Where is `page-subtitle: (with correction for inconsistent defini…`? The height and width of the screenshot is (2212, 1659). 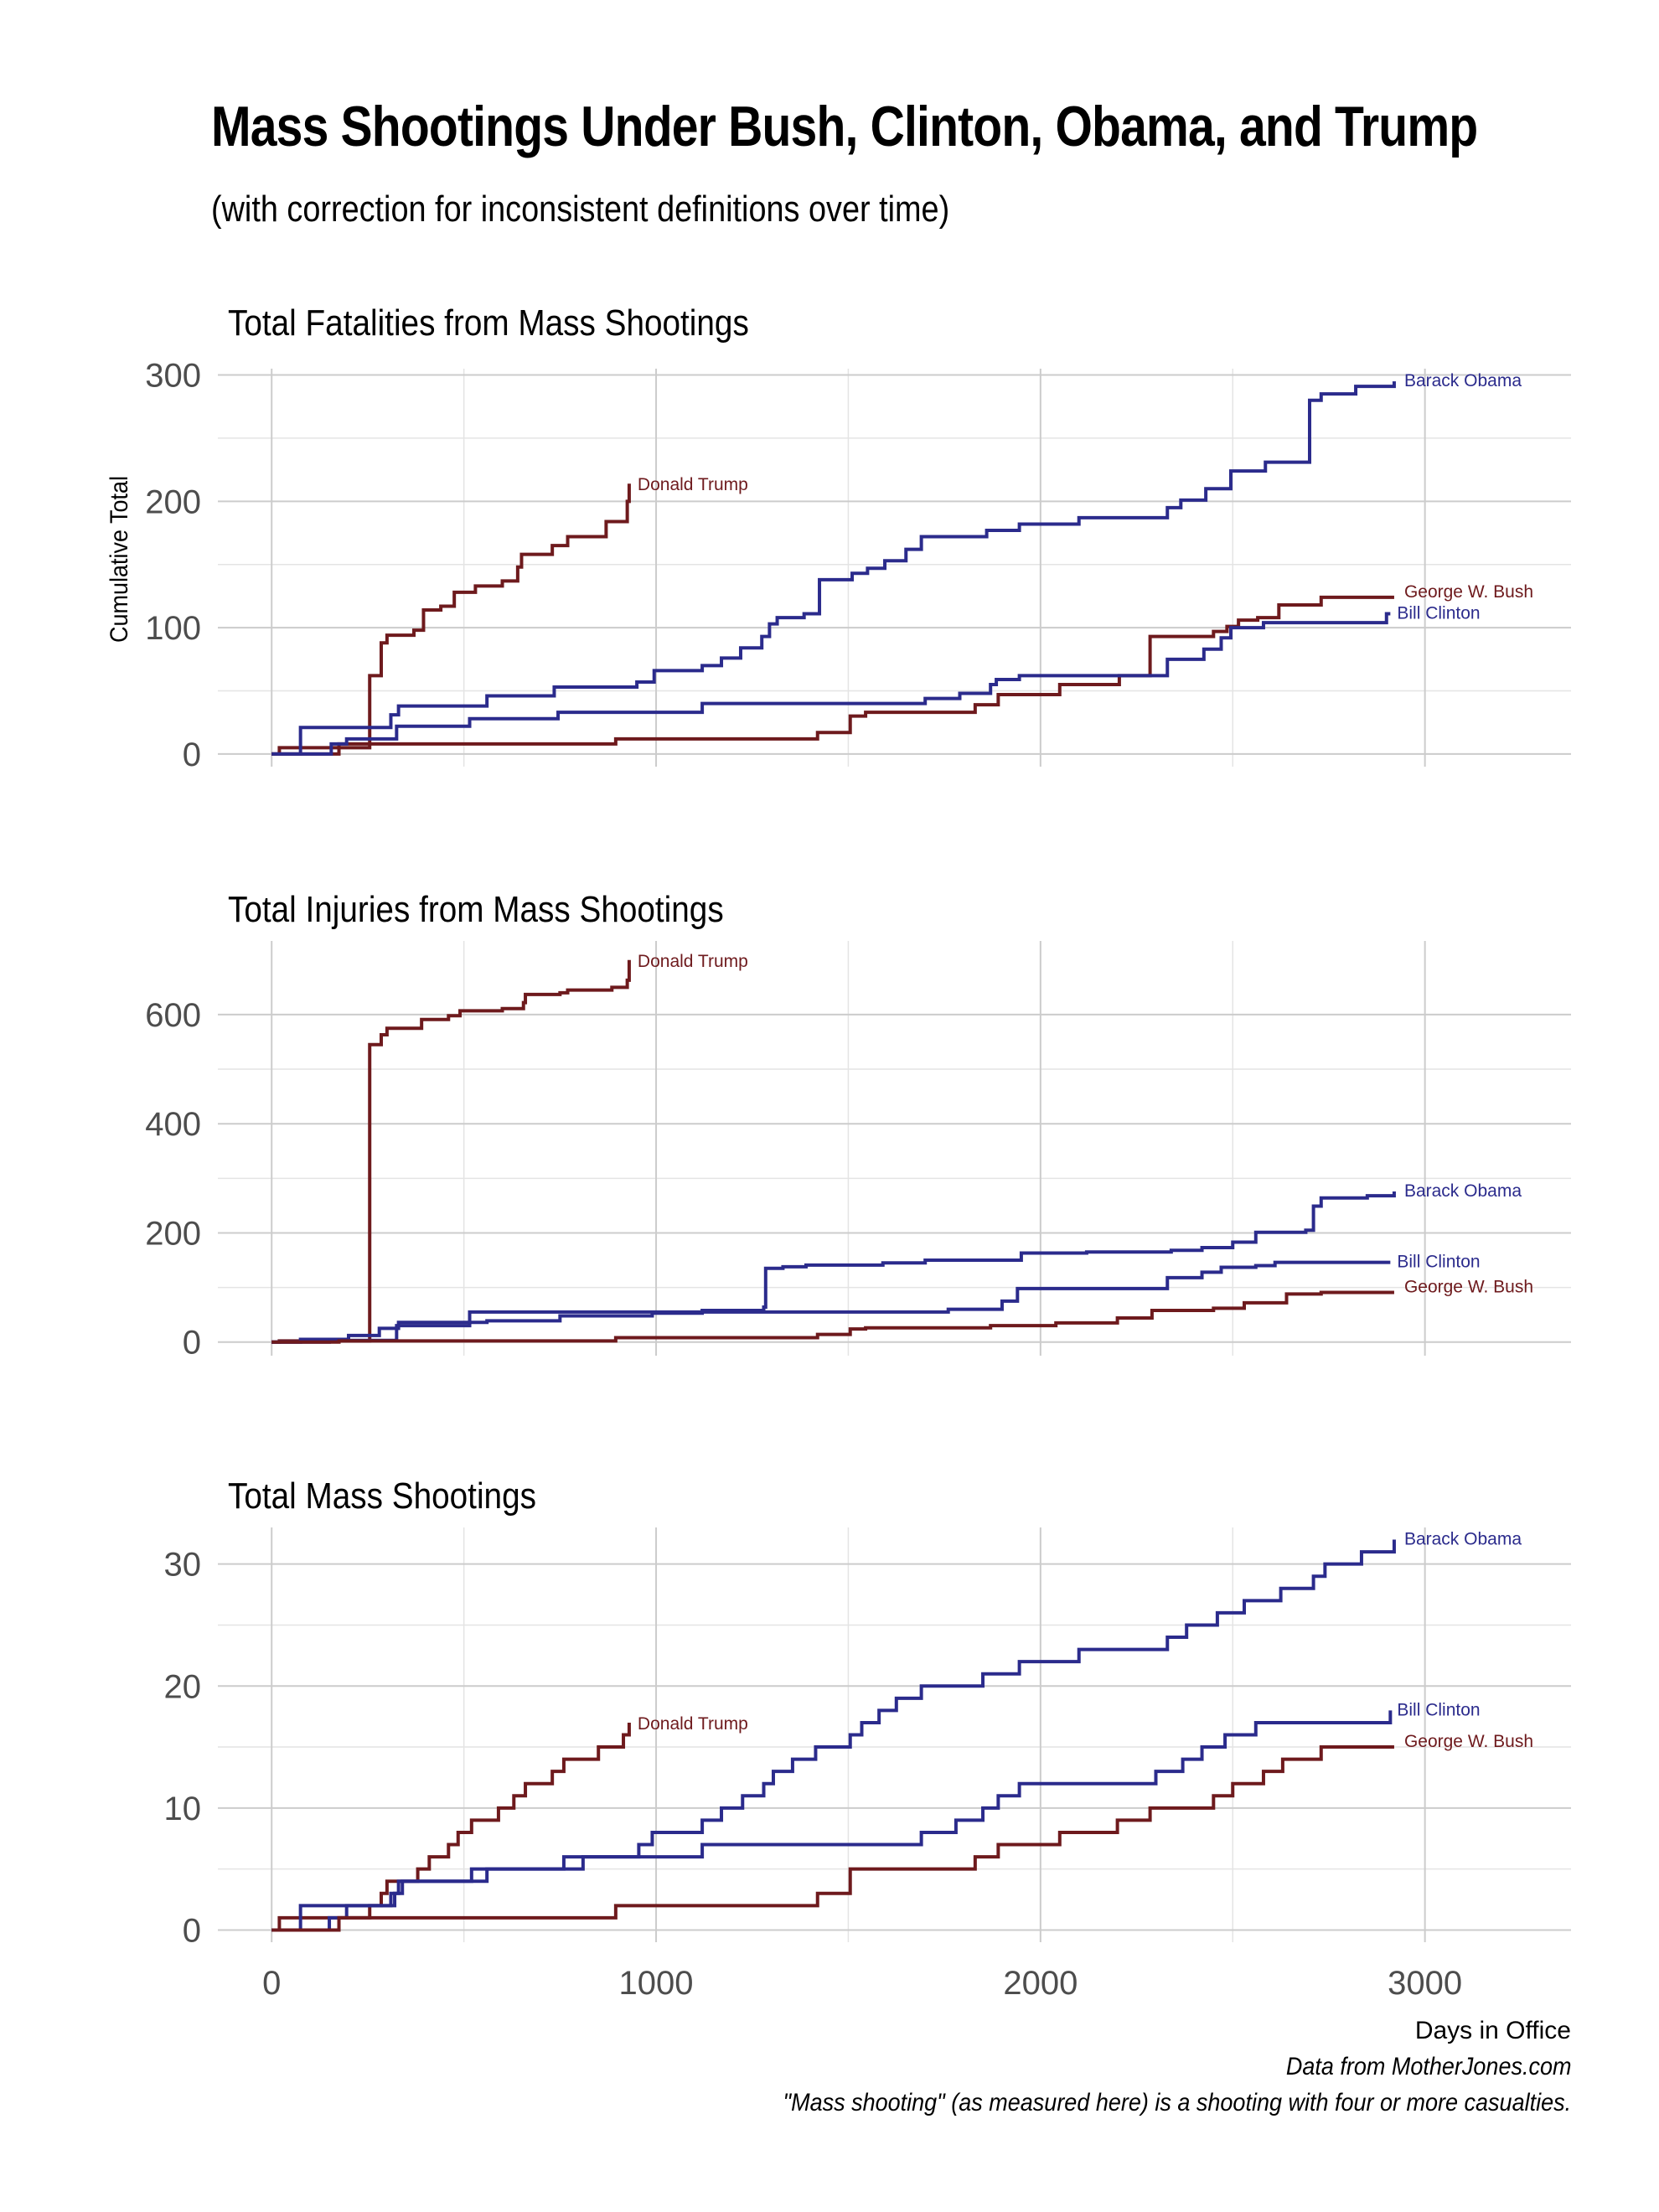 page-subtitle: (with correction for inconsistent defini… is located at coordinates (580, 209).